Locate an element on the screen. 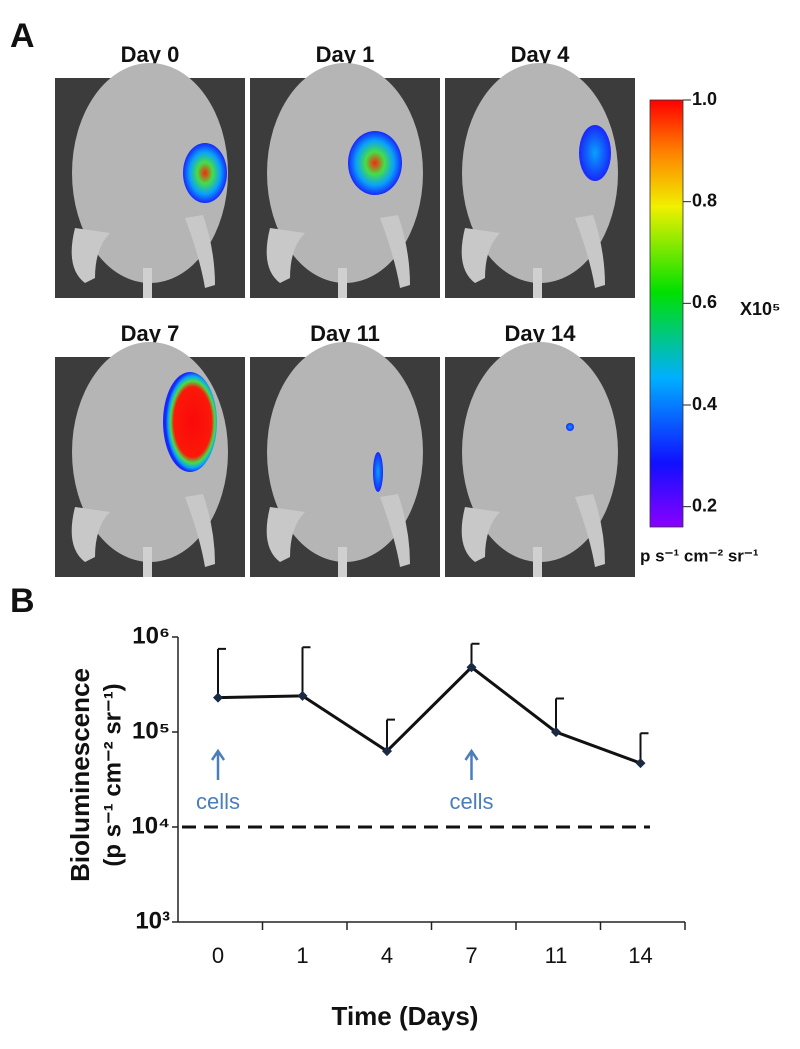 The height and width of the screenshot is (1049, 800). colorbar-tick-label: 1.0 is located at coordinates (704, 99).